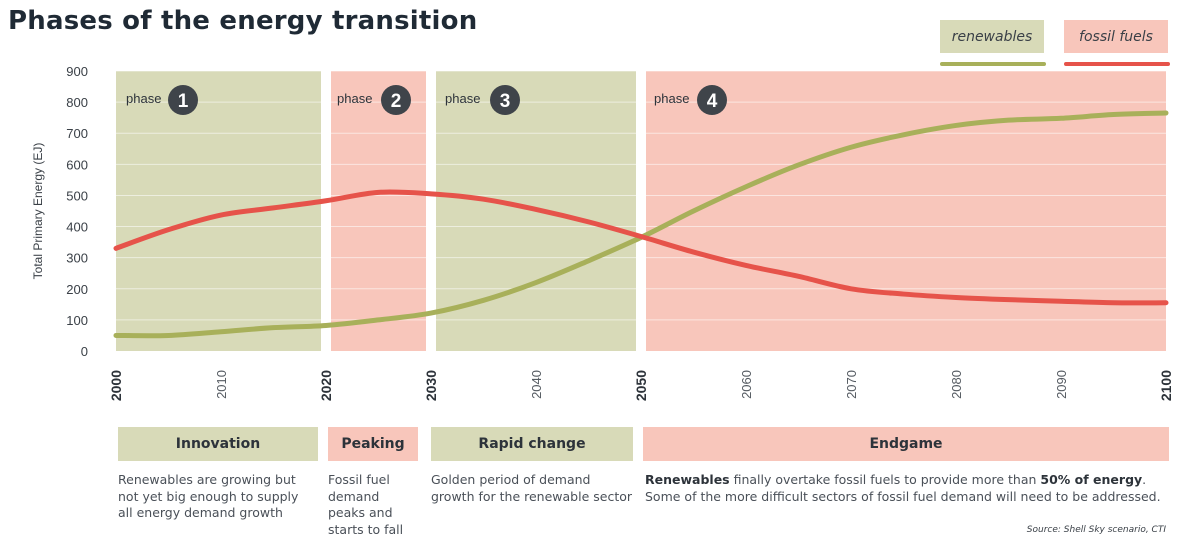  Describe the element at coordinates (243, 21) in the screenshot. I see `chart-title: Phases of the energy transition` at that location.